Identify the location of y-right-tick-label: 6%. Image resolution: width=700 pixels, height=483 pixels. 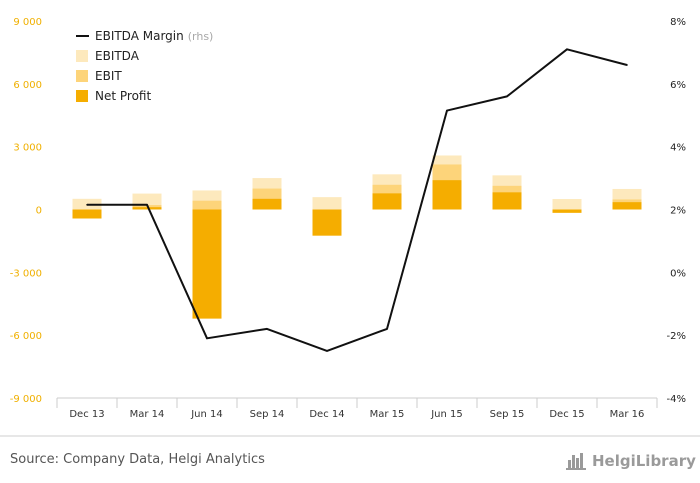
(678, 85).